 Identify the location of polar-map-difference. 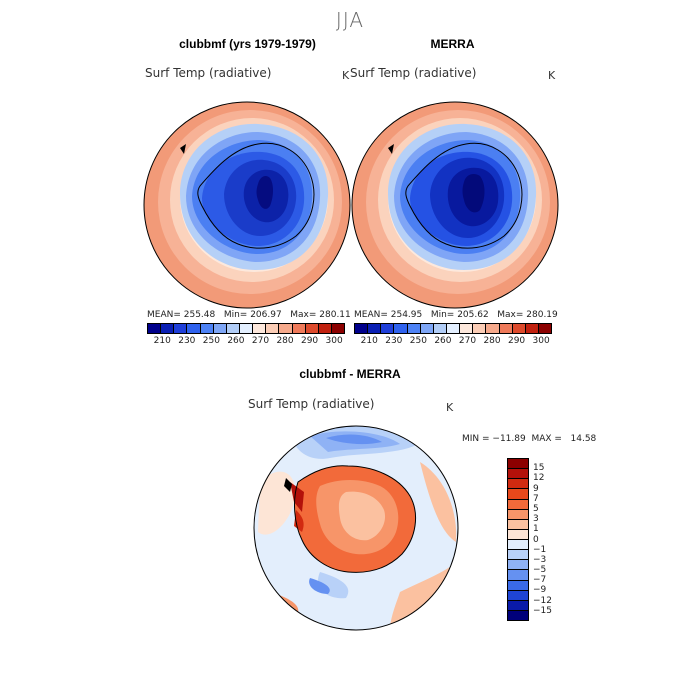
(356, 528).